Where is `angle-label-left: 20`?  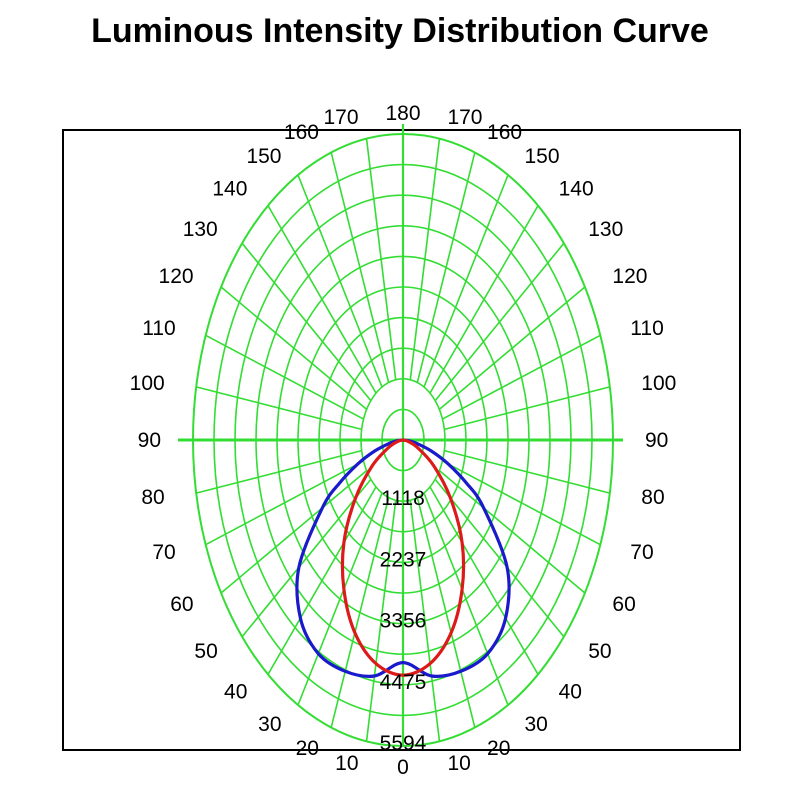
angle-label-left: 20 is located at coordinates (307, 748).